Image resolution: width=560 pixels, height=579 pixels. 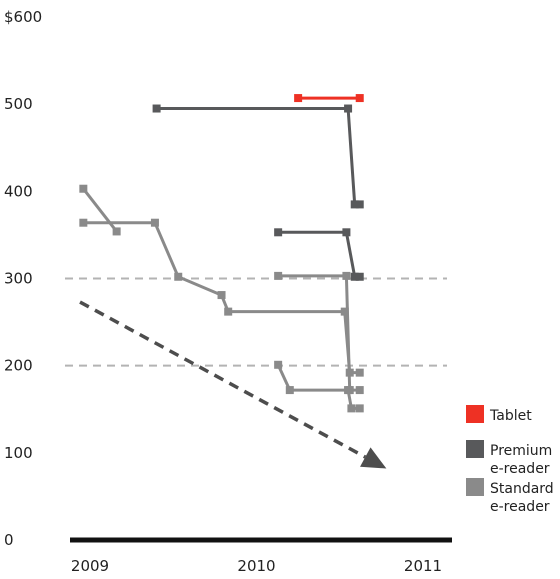 I want to click on reference-lines, so click(x=256, y=322).